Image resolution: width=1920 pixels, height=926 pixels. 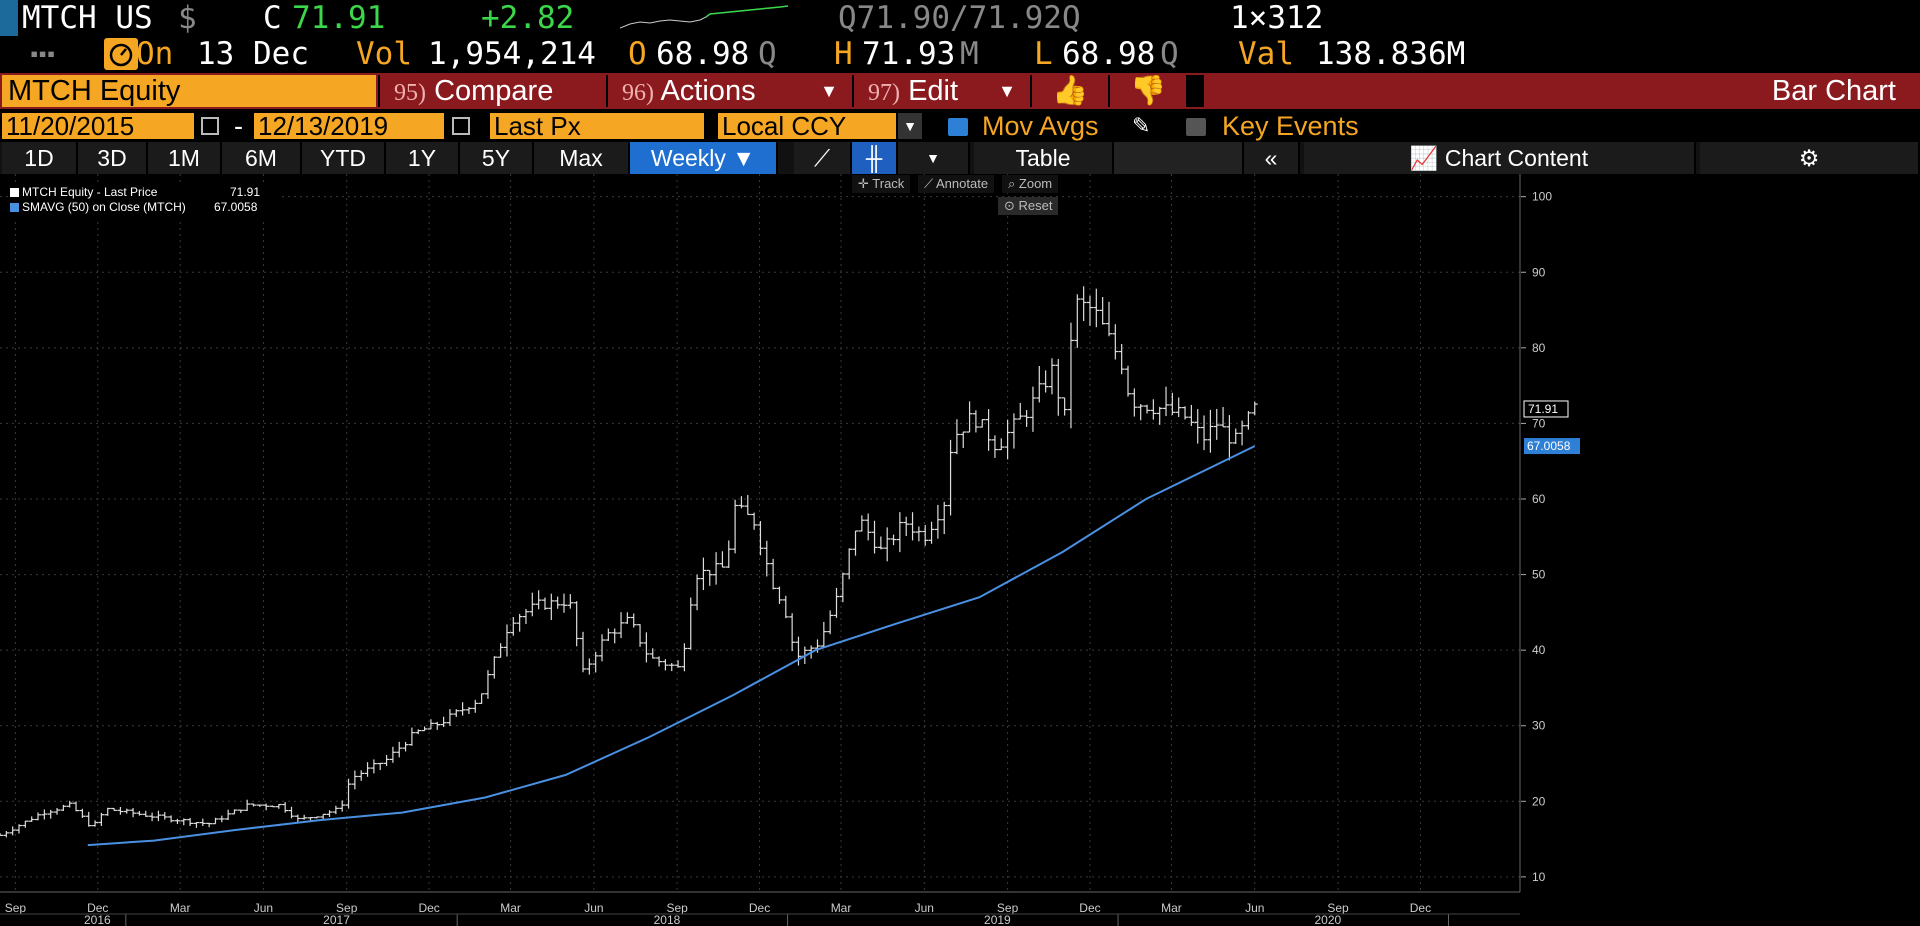 I want to click on last-price-tag, so click(x=1546, y=409).